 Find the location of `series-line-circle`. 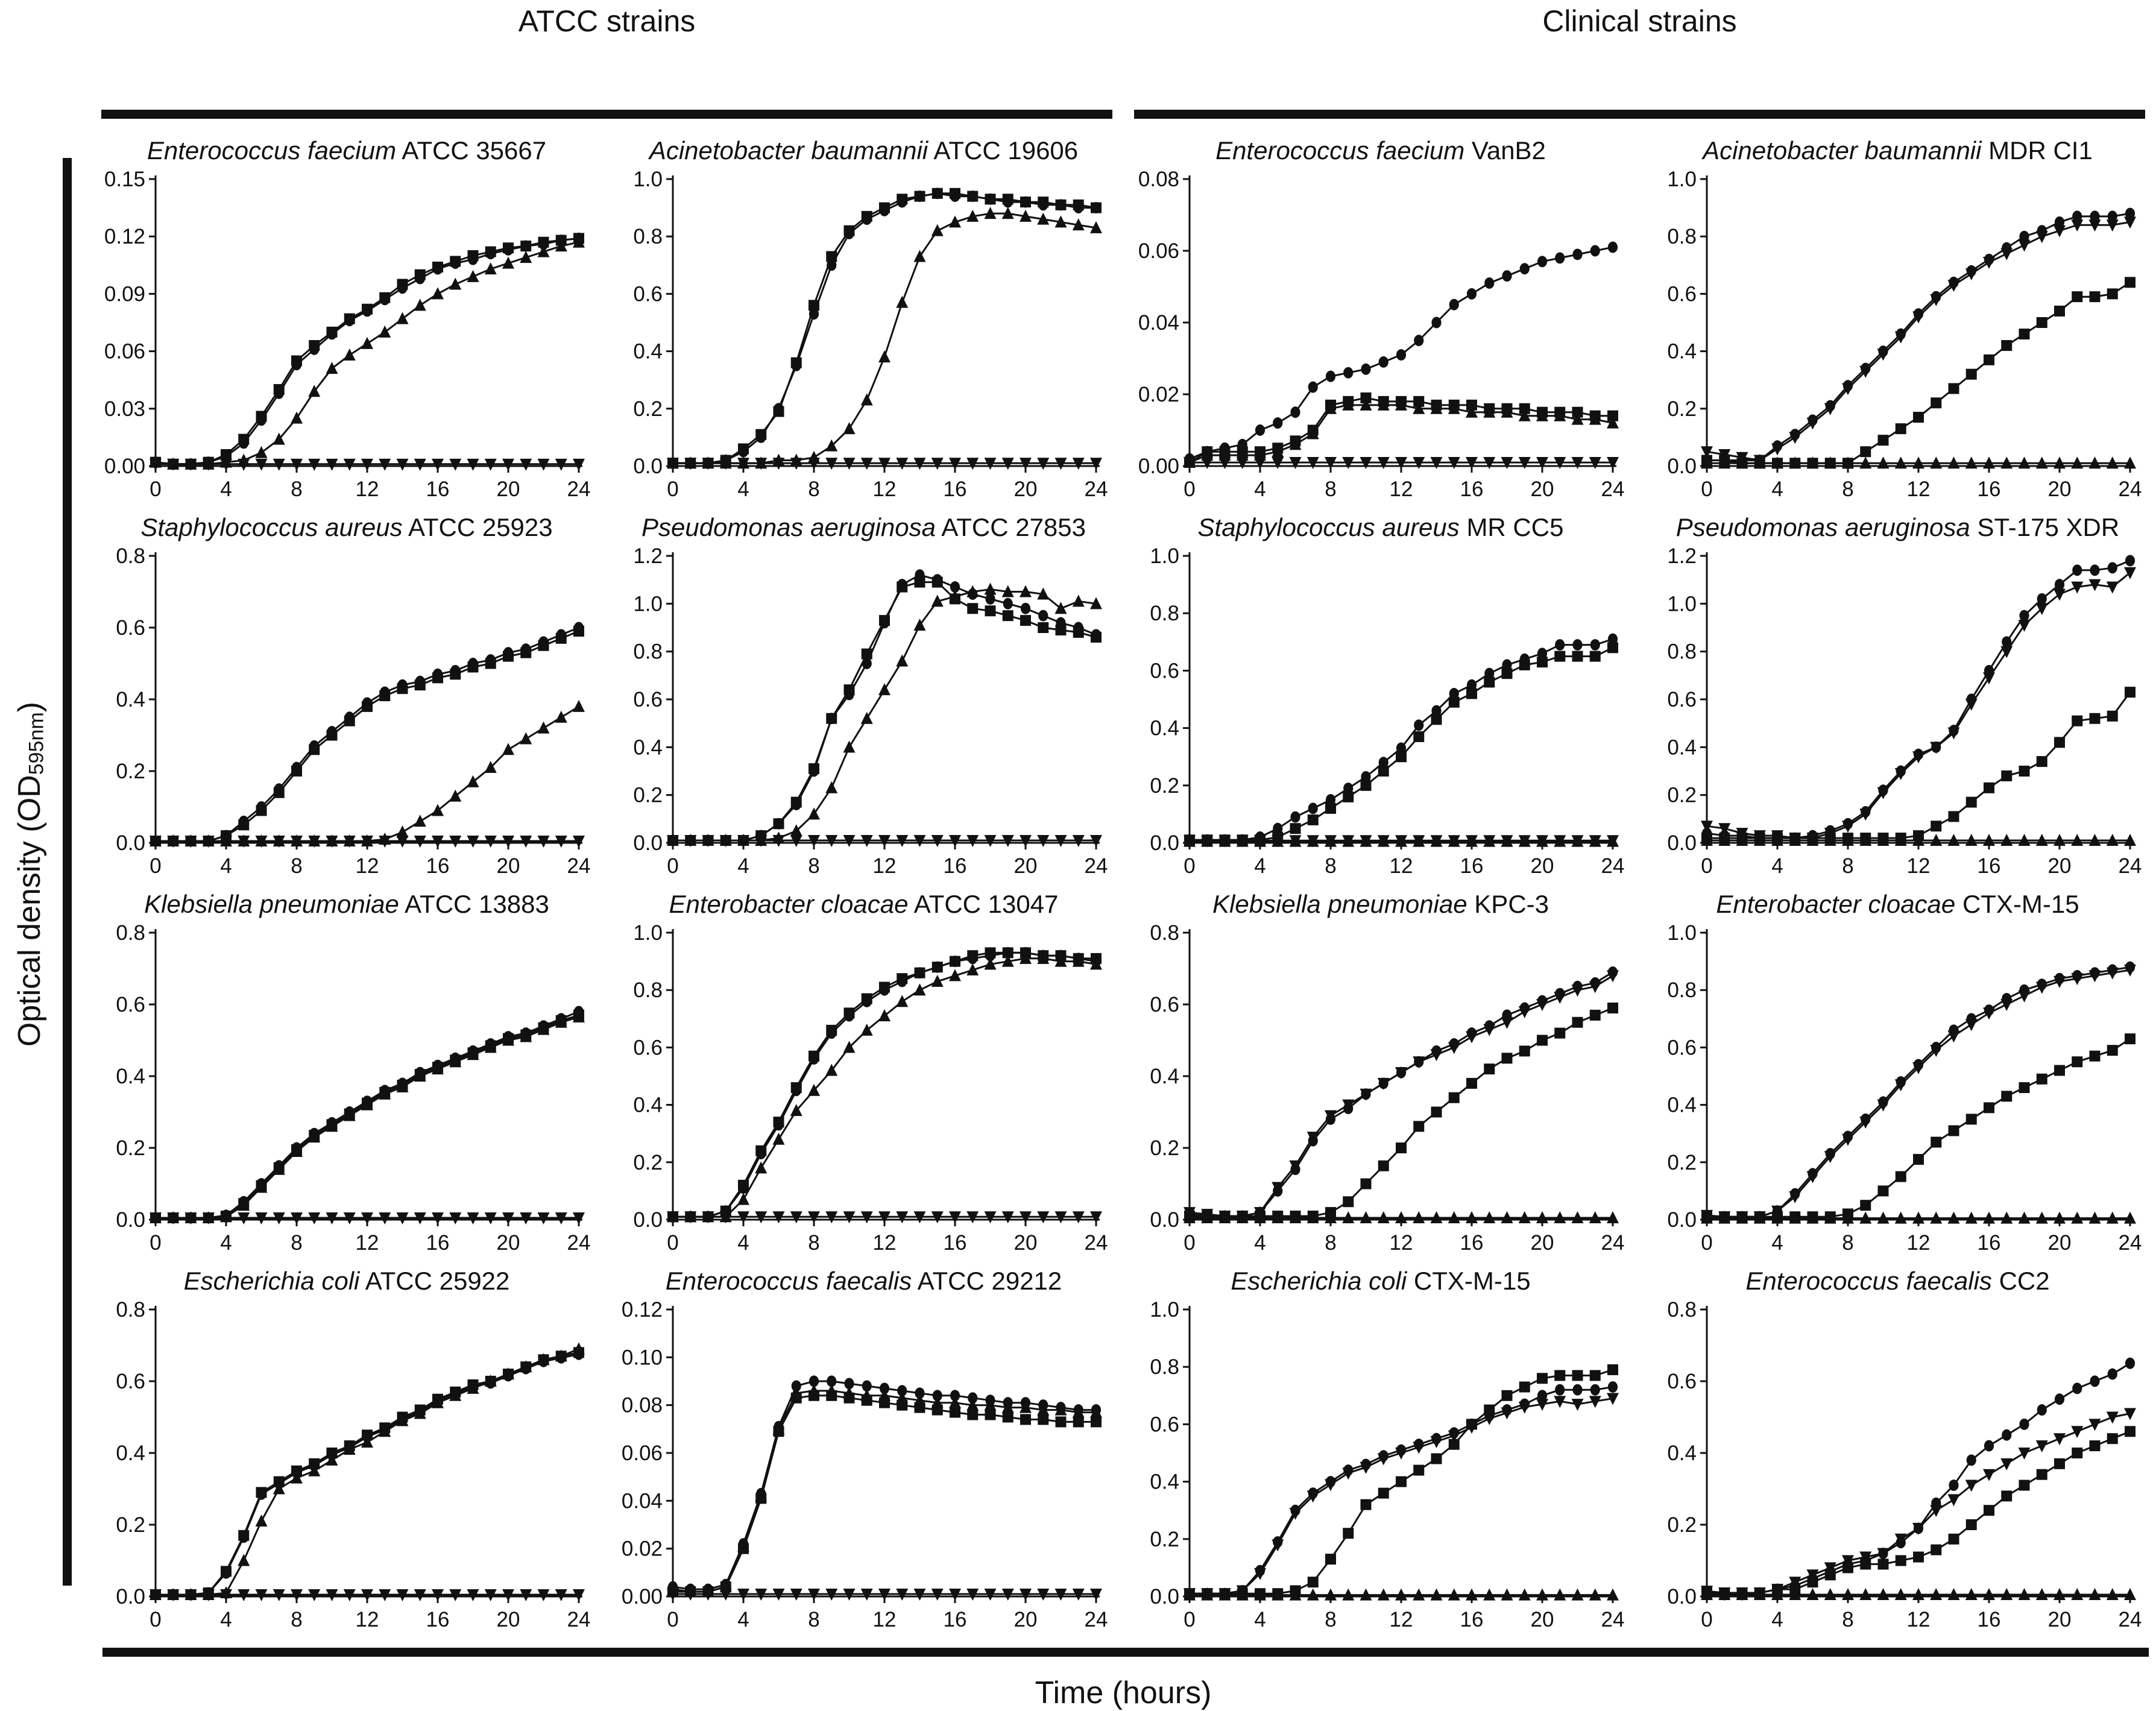

series-line-circle is located at coordinates (368, 734).